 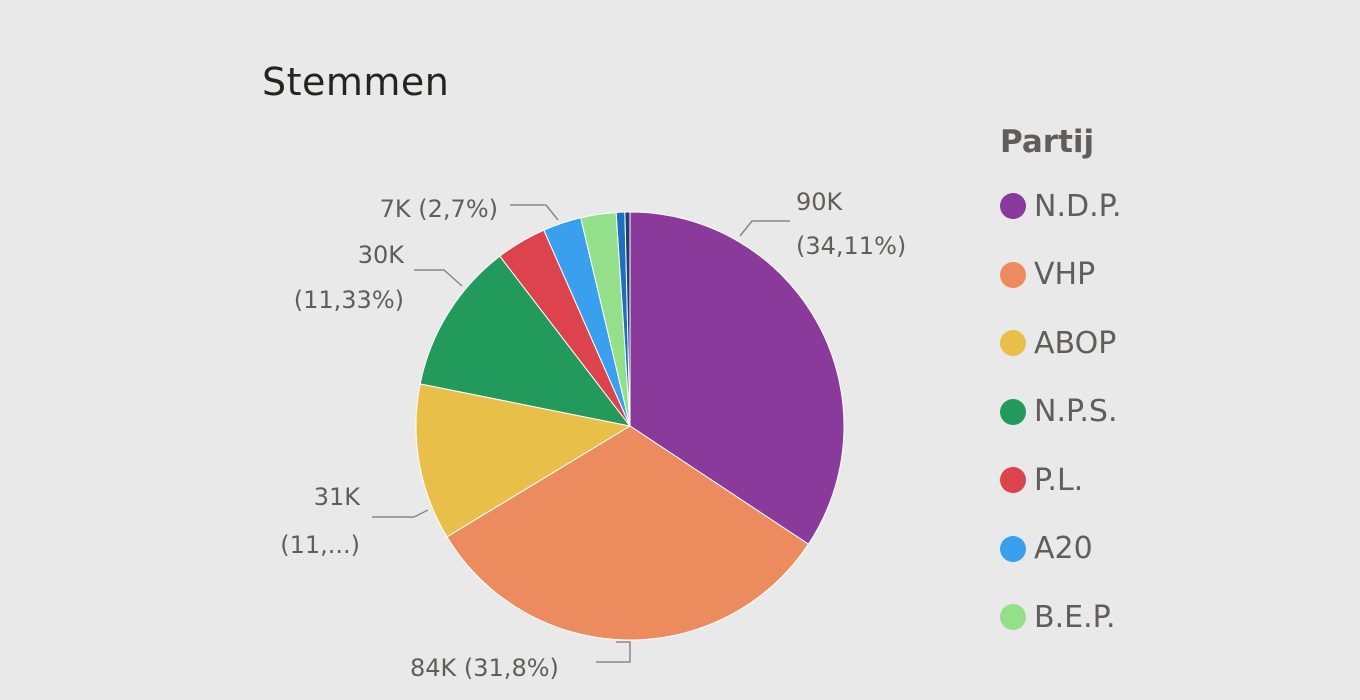 What do you see at coordinates (1063, 549) in the screenshot?
I see `legend-label-a20: A20` at bounding box center [1063, 549].